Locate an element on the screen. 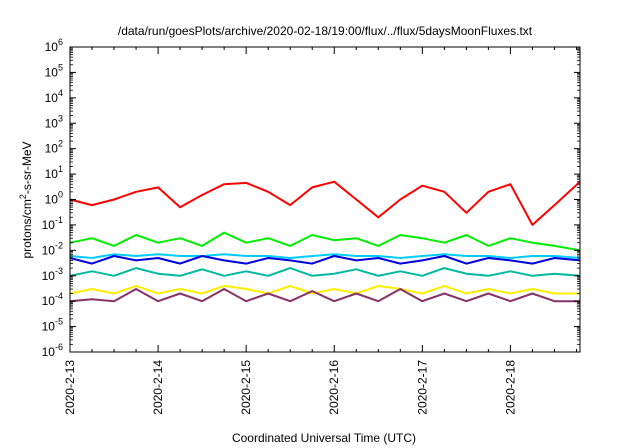 The height and width of the screenshot is (448, 640). y-tick-label: 10⁻⁵ is located at coordinates (52, 325).